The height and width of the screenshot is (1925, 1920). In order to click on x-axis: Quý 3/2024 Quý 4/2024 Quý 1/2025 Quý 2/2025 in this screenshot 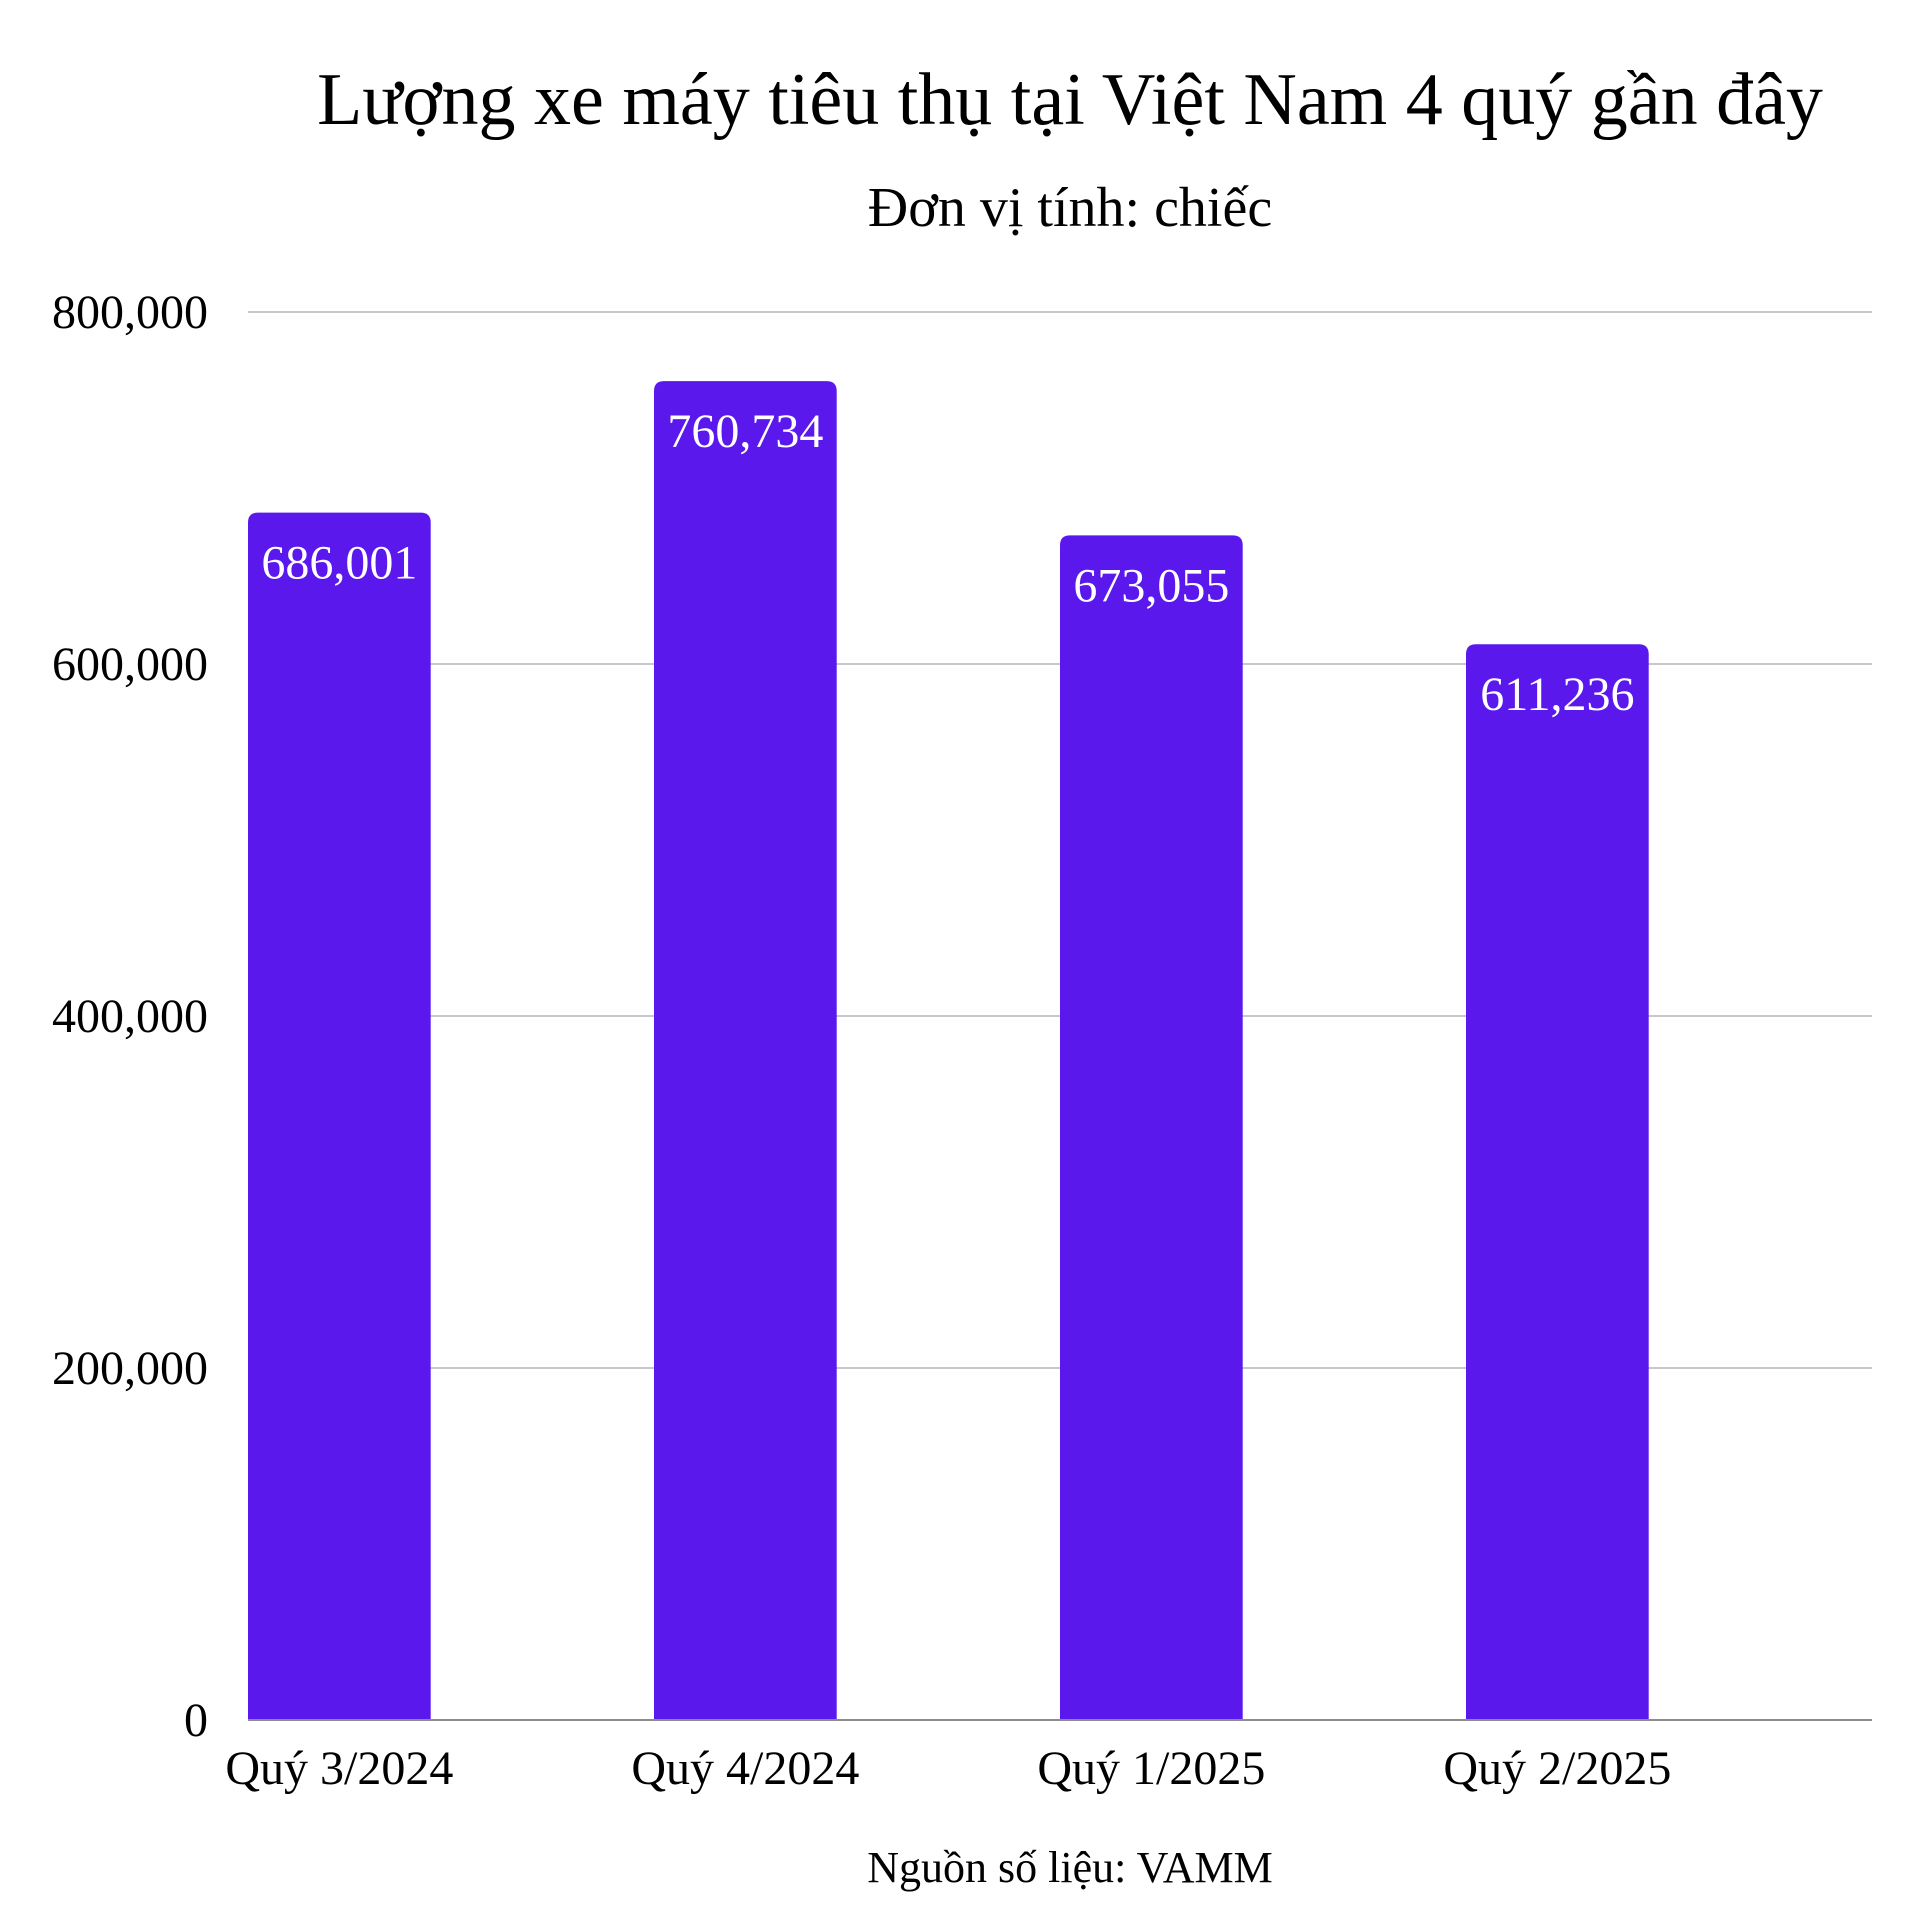, I will do `click(1048, 1757)`.